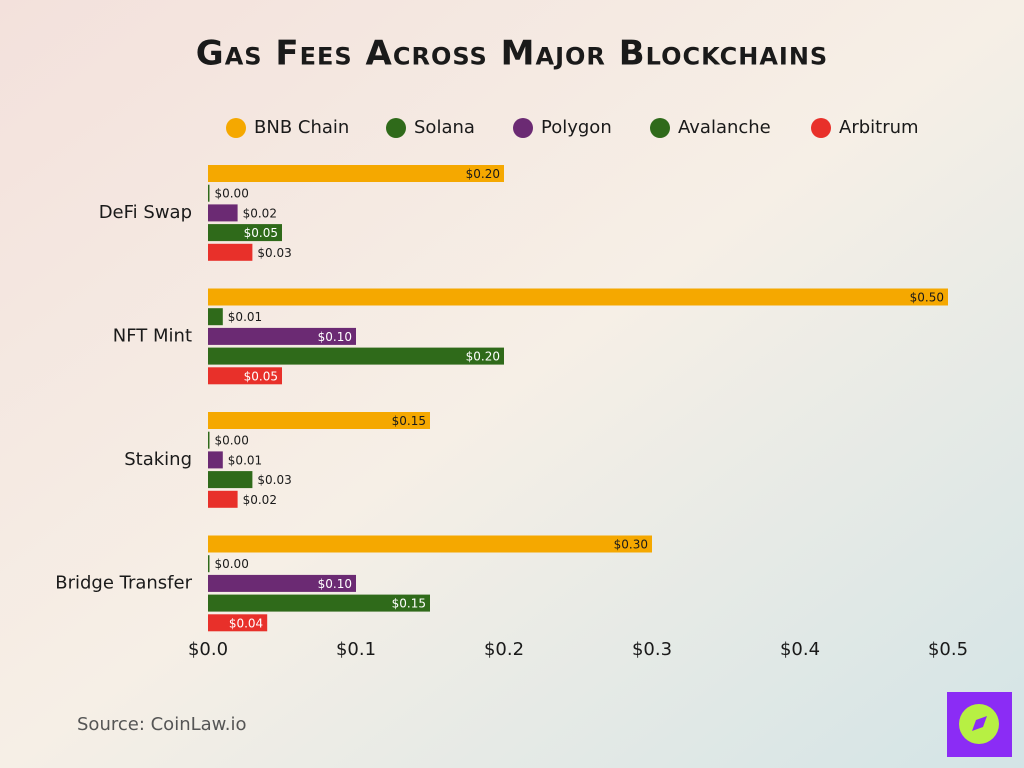  I want to click on value-label: $0.50, so click(927, 298).